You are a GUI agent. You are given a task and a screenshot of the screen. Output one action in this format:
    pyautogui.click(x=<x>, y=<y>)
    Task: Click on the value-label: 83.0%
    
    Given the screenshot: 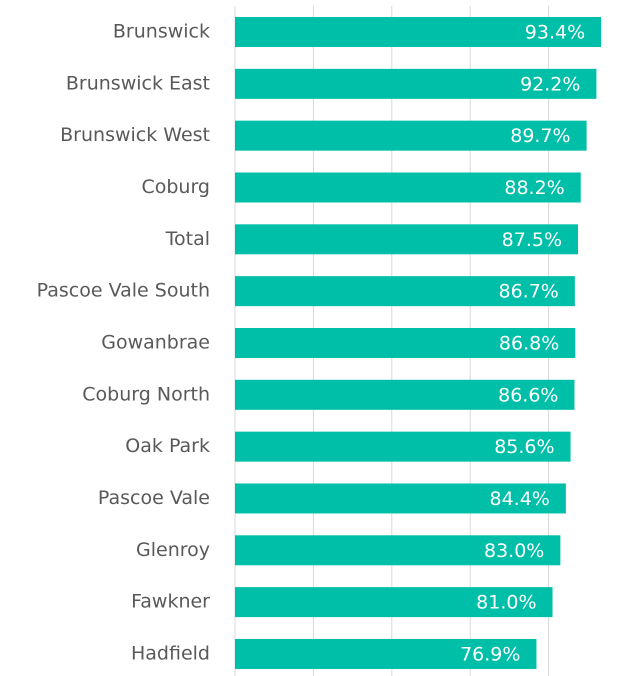 What is the action you would take?
    pyautogui.click(x=514, y=551)
    